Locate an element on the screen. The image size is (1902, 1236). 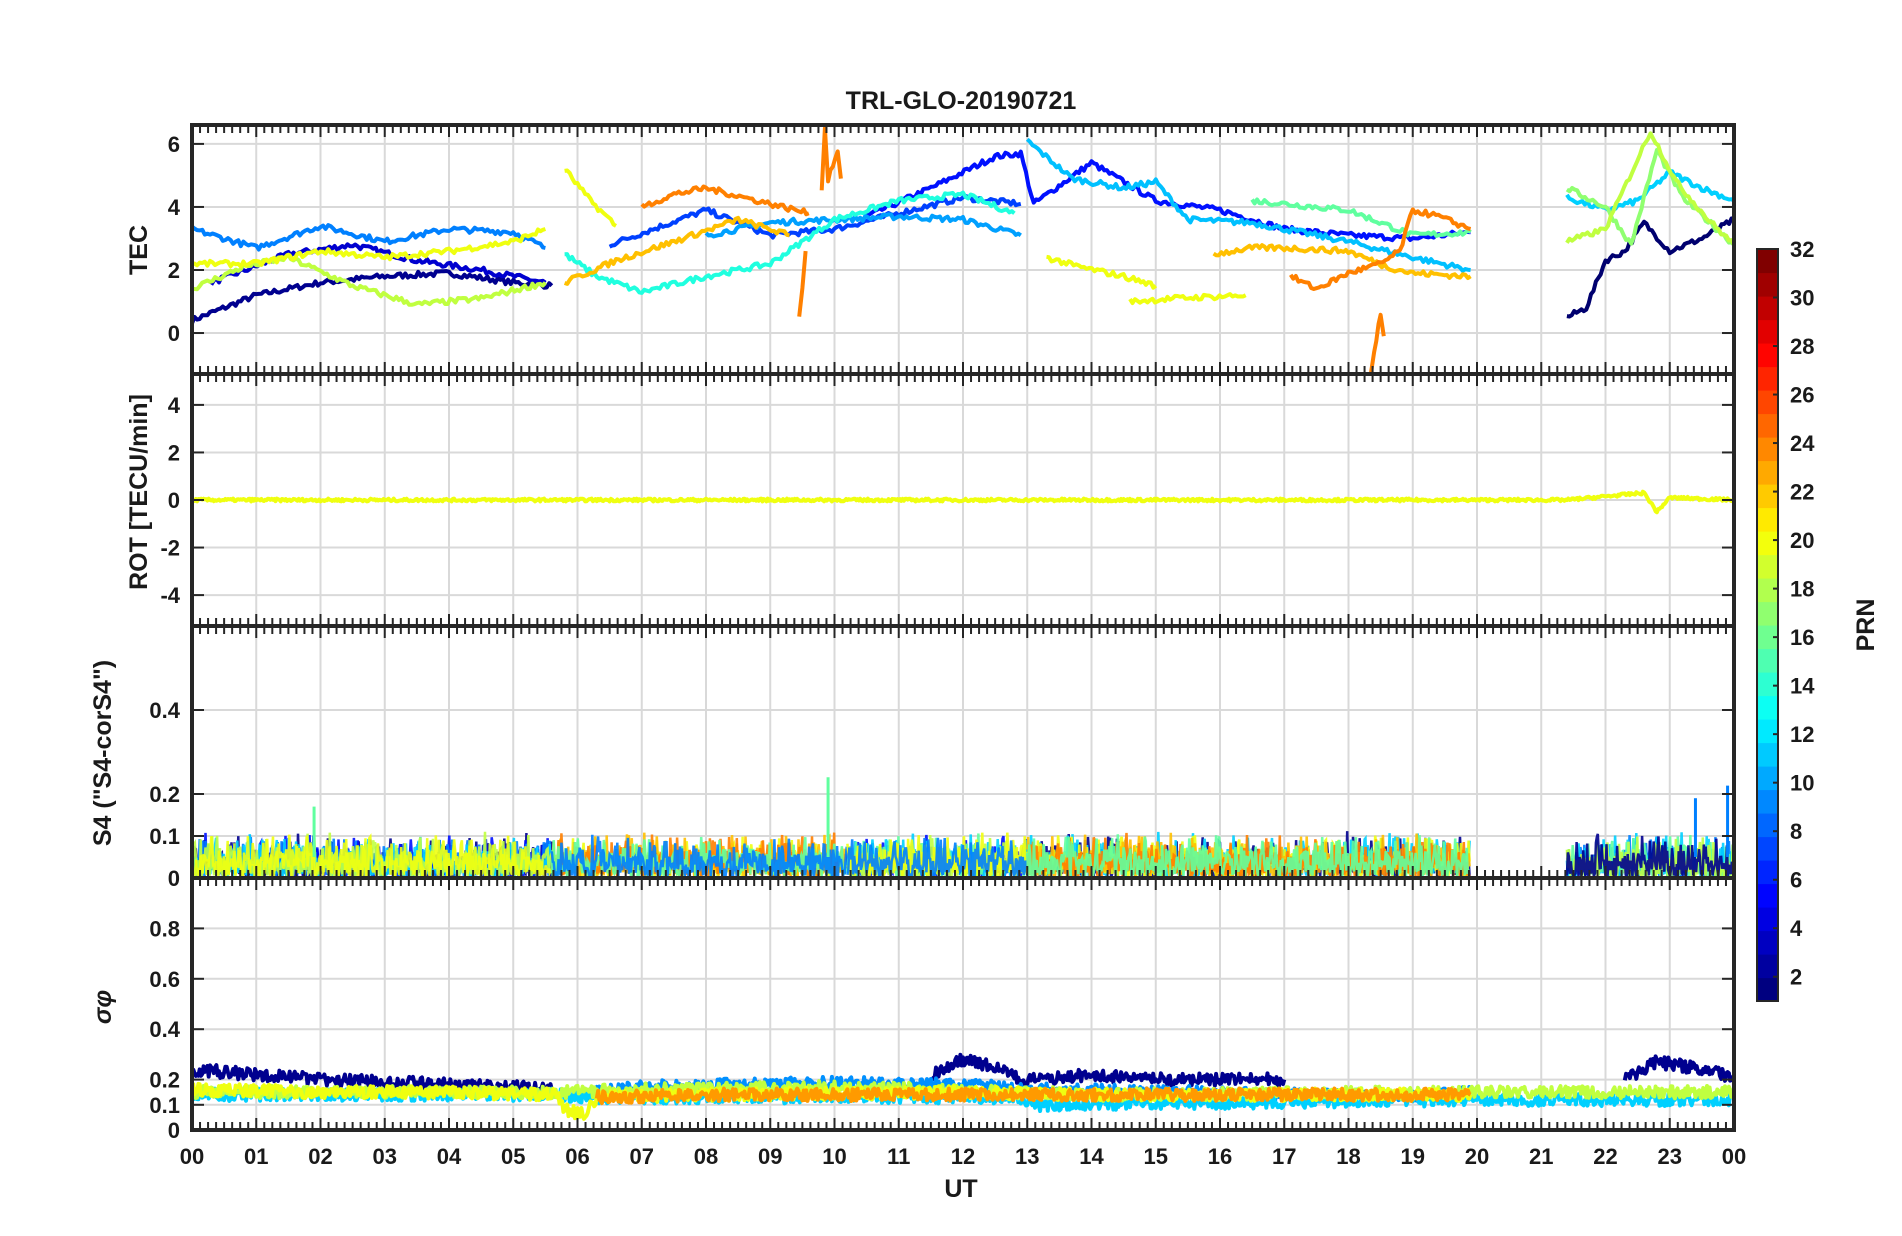
x-tick-label: 18 is located at coordinates (1348, 1156).